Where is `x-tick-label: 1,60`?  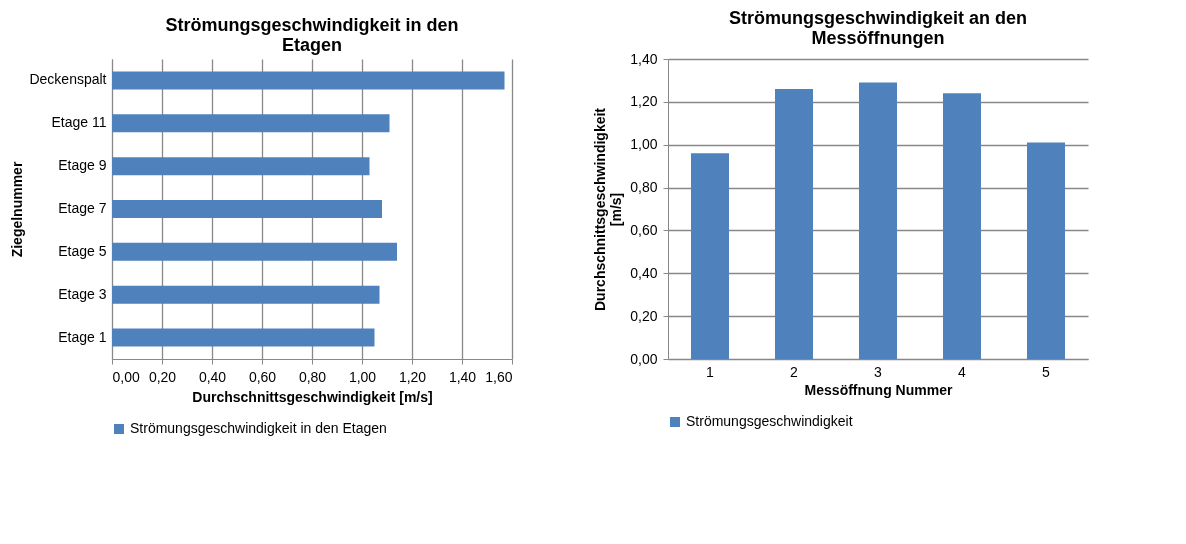
x-tick-label: 1,60 is located at coordinates (499, 376).